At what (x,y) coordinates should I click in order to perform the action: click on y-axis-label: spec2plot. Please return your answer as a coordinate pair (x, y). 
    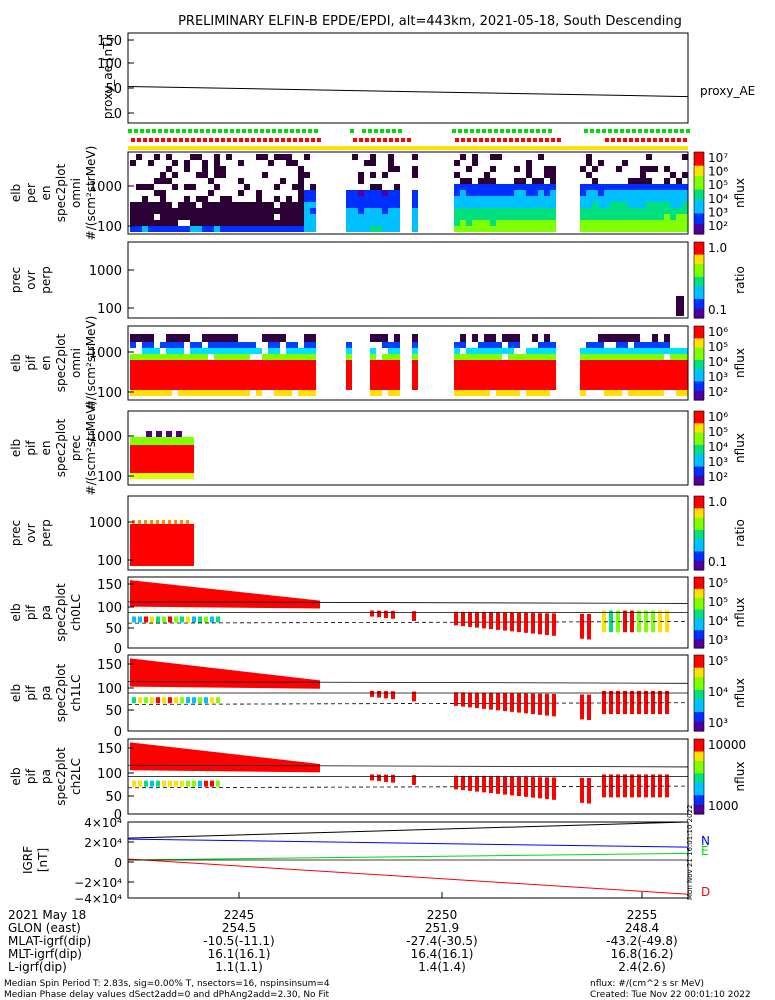
    Looking at the image, I should click on (61, 776).